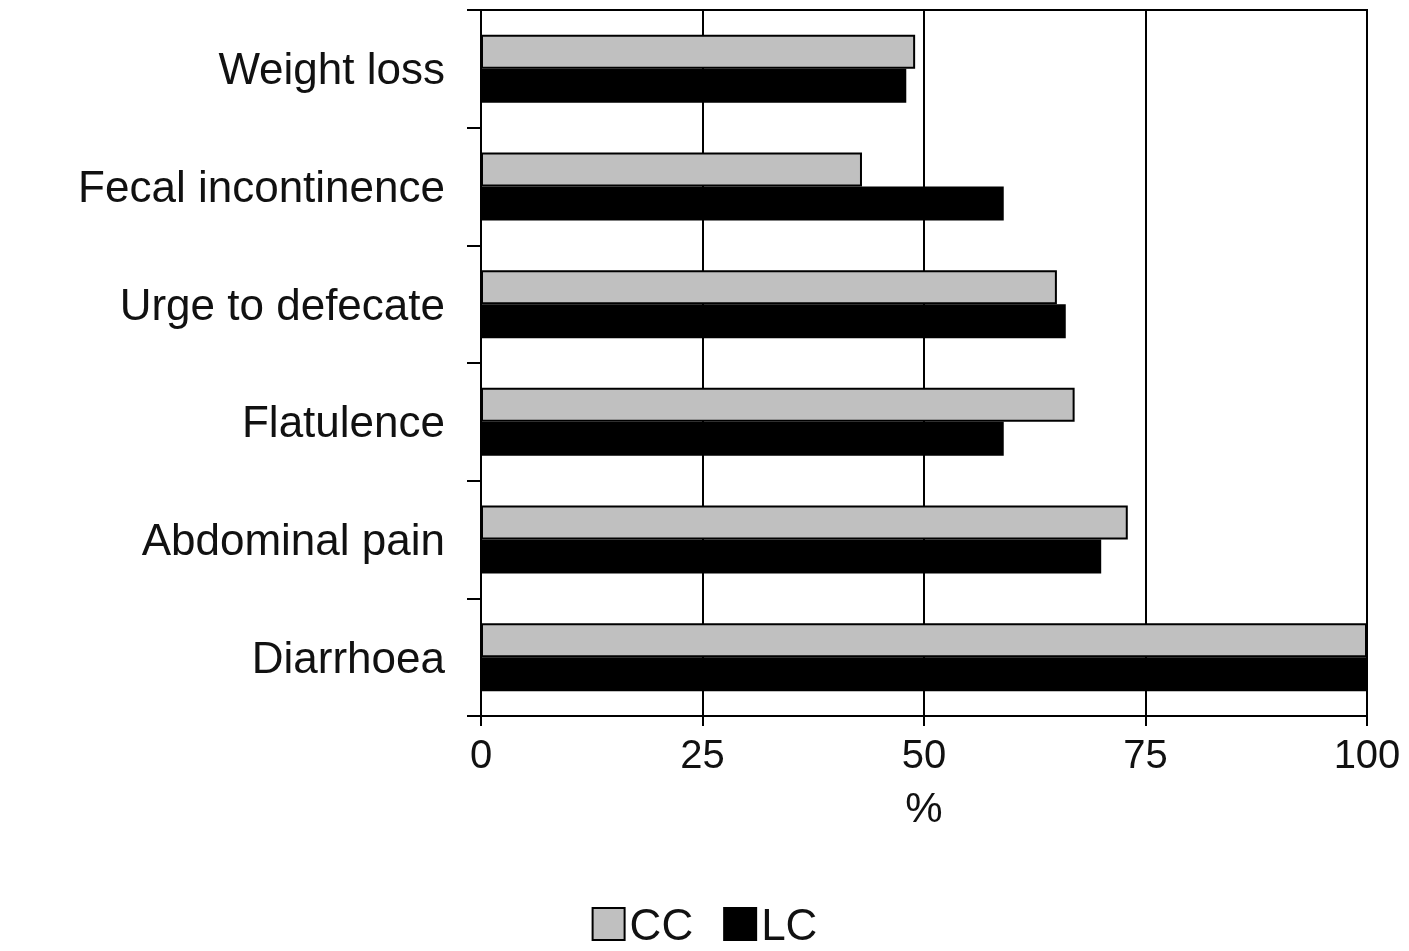 This screenshot has height=951, width=1409. Describe the element at coordinates (343, 422) in the screenshot. I see `y-tick-label: Flatulence` at that location.